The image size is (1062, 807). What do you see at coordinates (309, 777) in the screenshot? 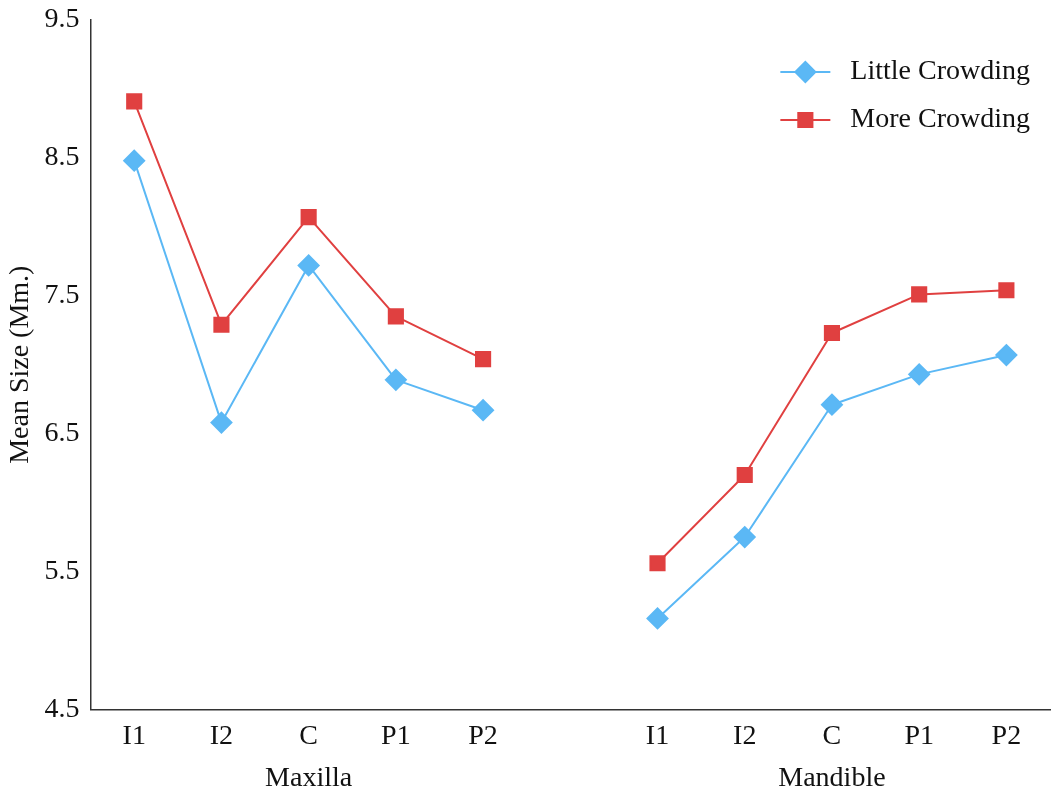
I see `text: Maxilla` at bounding box center [309, 777].